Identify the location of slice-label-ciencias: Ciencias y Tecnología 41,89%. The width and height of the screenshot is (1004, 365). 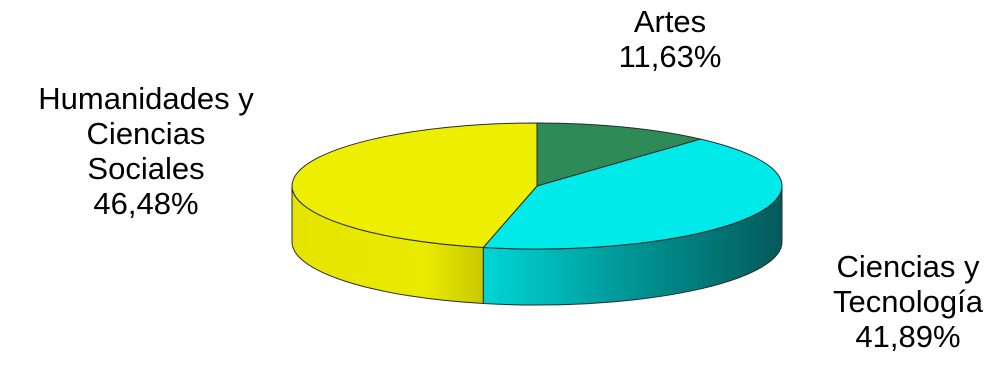
(908, 301).